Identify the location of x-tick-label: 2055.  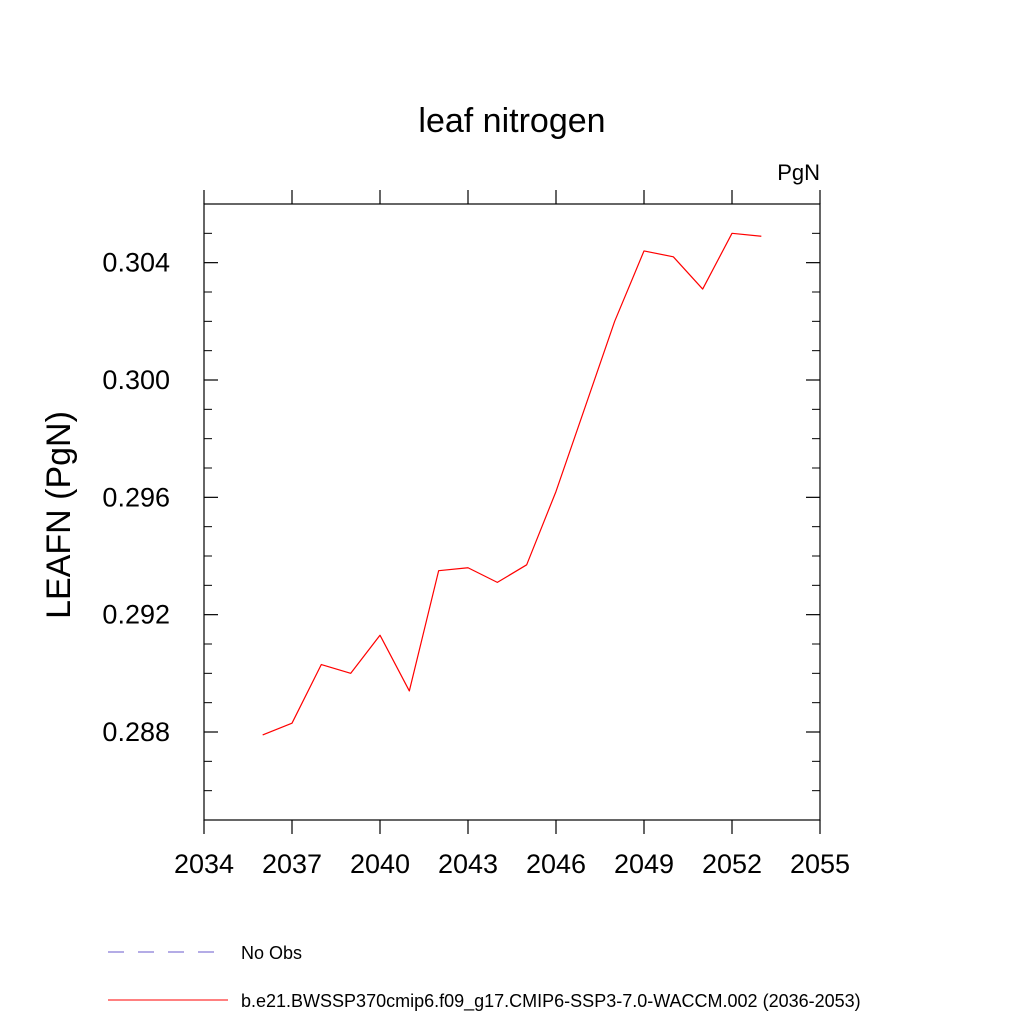
(820, 864).